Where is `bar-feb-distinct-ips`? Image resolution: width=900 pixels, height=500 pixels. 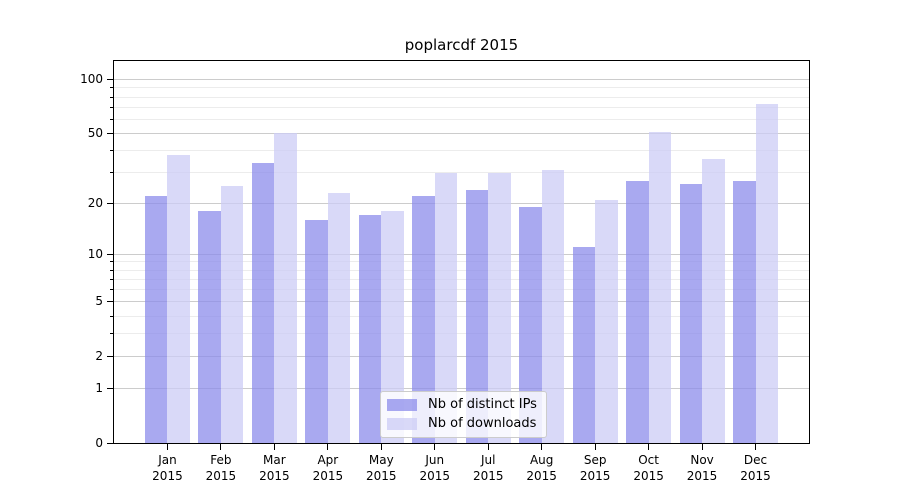 bar-feb-distinct-ips is located at coordinates (209, 327).